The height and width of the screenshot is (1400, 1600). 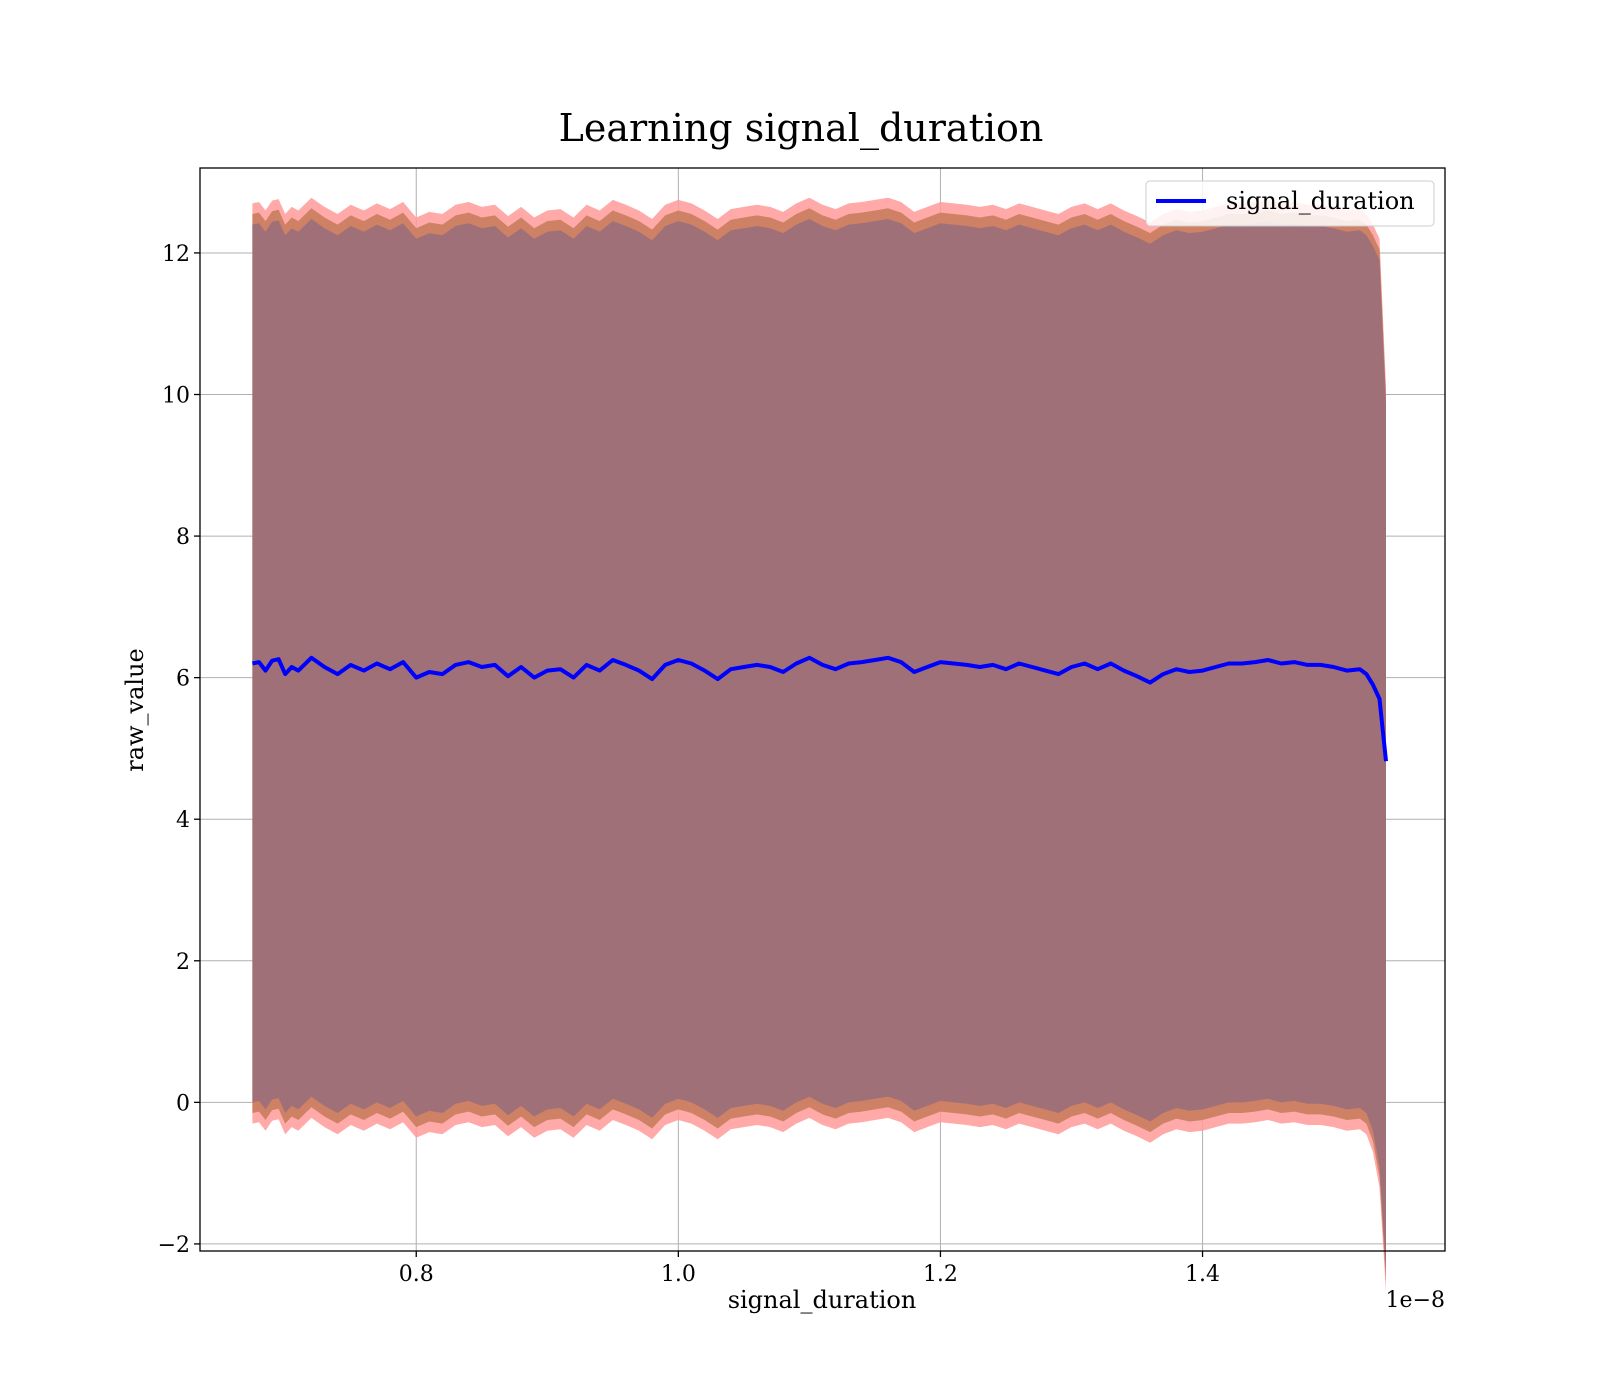 I want to click on legend-label: signal_duration, so click(x=1320, y=201).